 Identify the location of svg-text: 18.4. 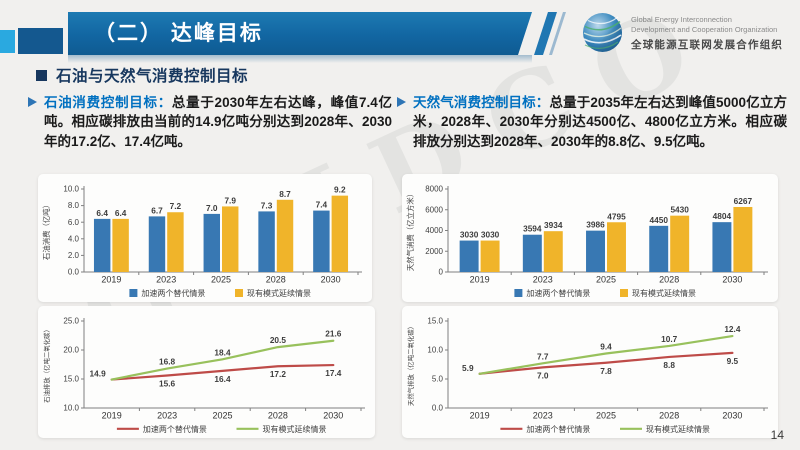
(222, 352).